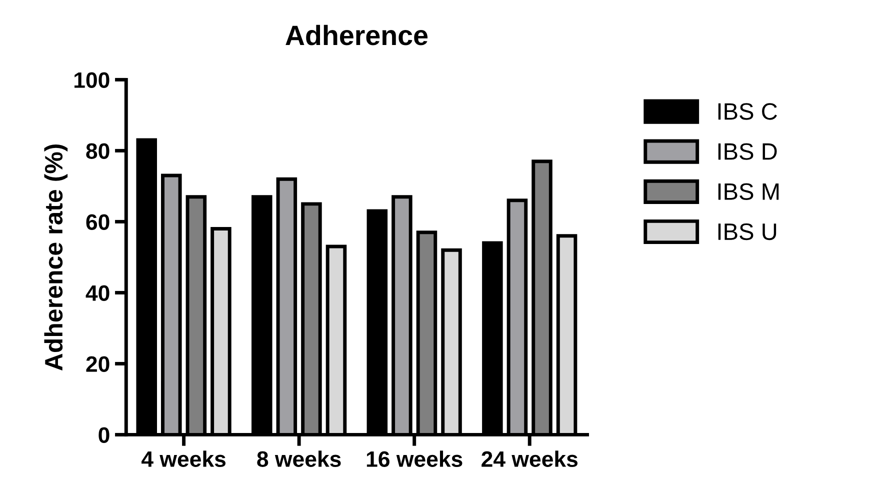 This screenshot has height=483, width=870. What do you see at coordinates (299, 458) in the screenshot?
I see `x-tick-label: 8 weeks` at bounding box center [299, 458].